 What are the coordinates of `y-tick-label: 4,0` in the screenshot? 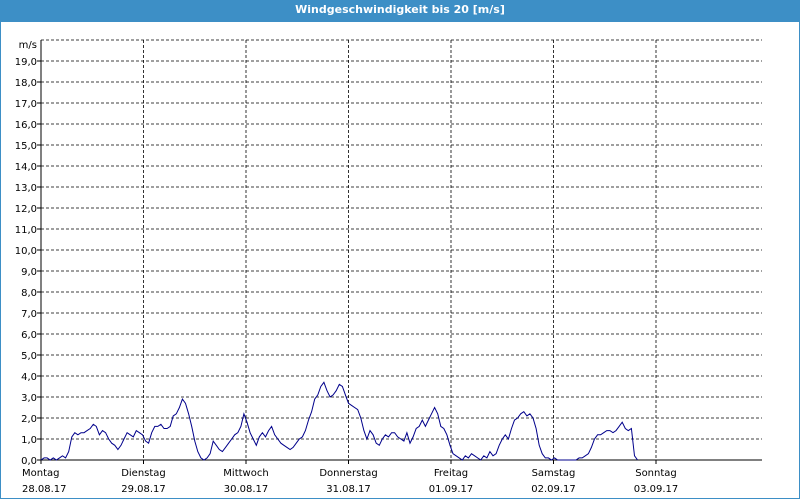 It's located at (29, 377).